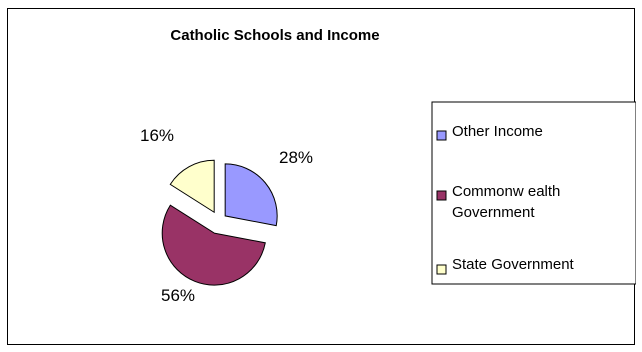 This screenshot has height=352, width=642. I want to click on data-labels: 28% 56% 16%, so click(226, 215).